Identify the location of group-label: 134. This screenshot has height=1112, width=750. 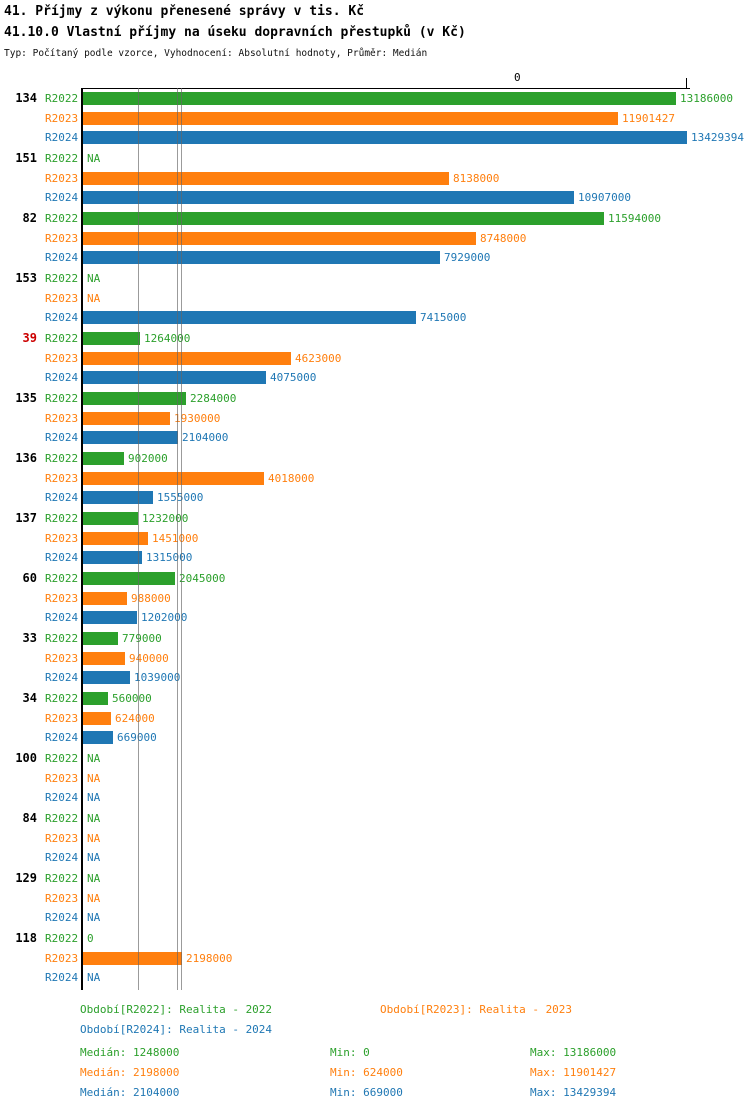
(26, 98).